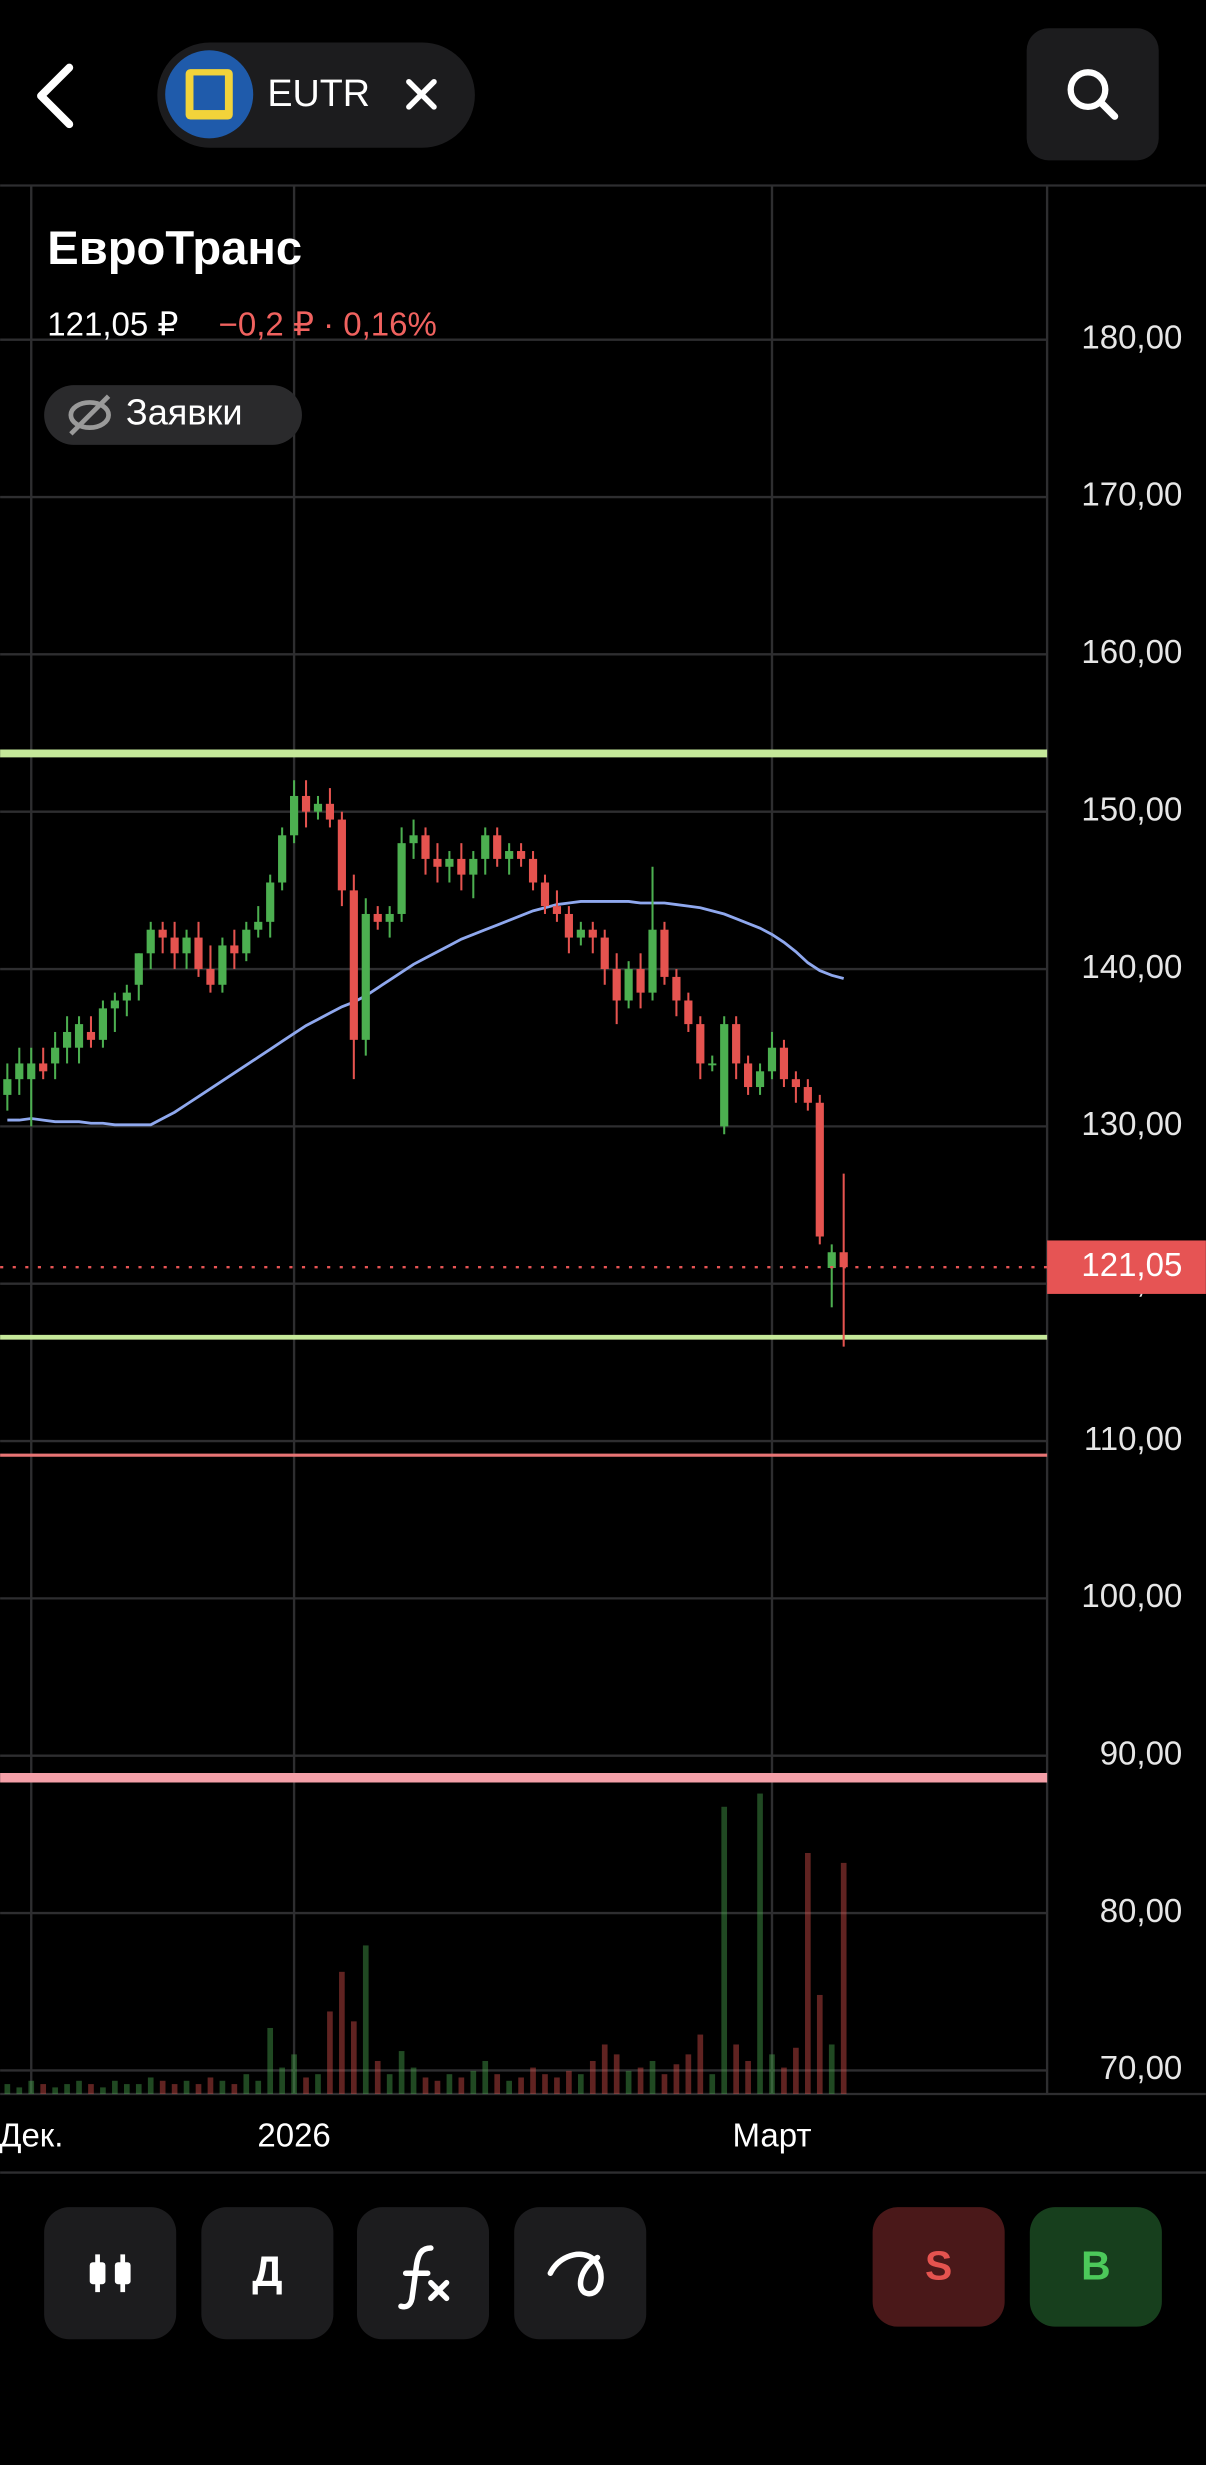 Image resolution: width=1206 pixels, height=2465 pixels. Describe the element at coordinates (55, 96) in the screenshot. I see `back-button` at that location.